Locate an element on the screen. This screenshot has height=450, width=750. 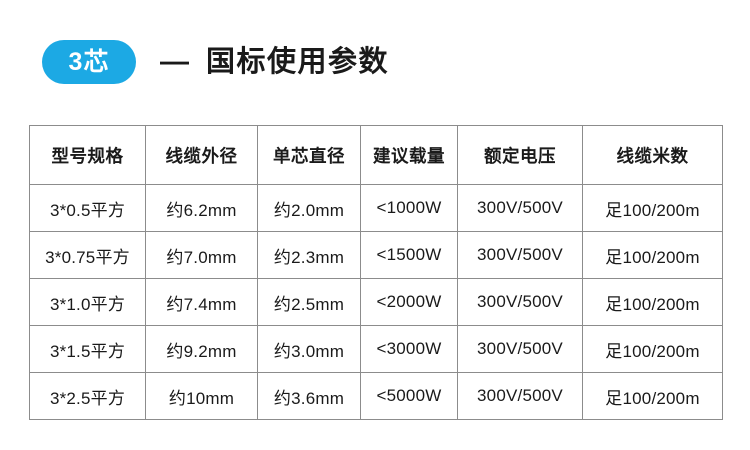
page-title: 国标使用参数 is located at coordinates (298, 61).